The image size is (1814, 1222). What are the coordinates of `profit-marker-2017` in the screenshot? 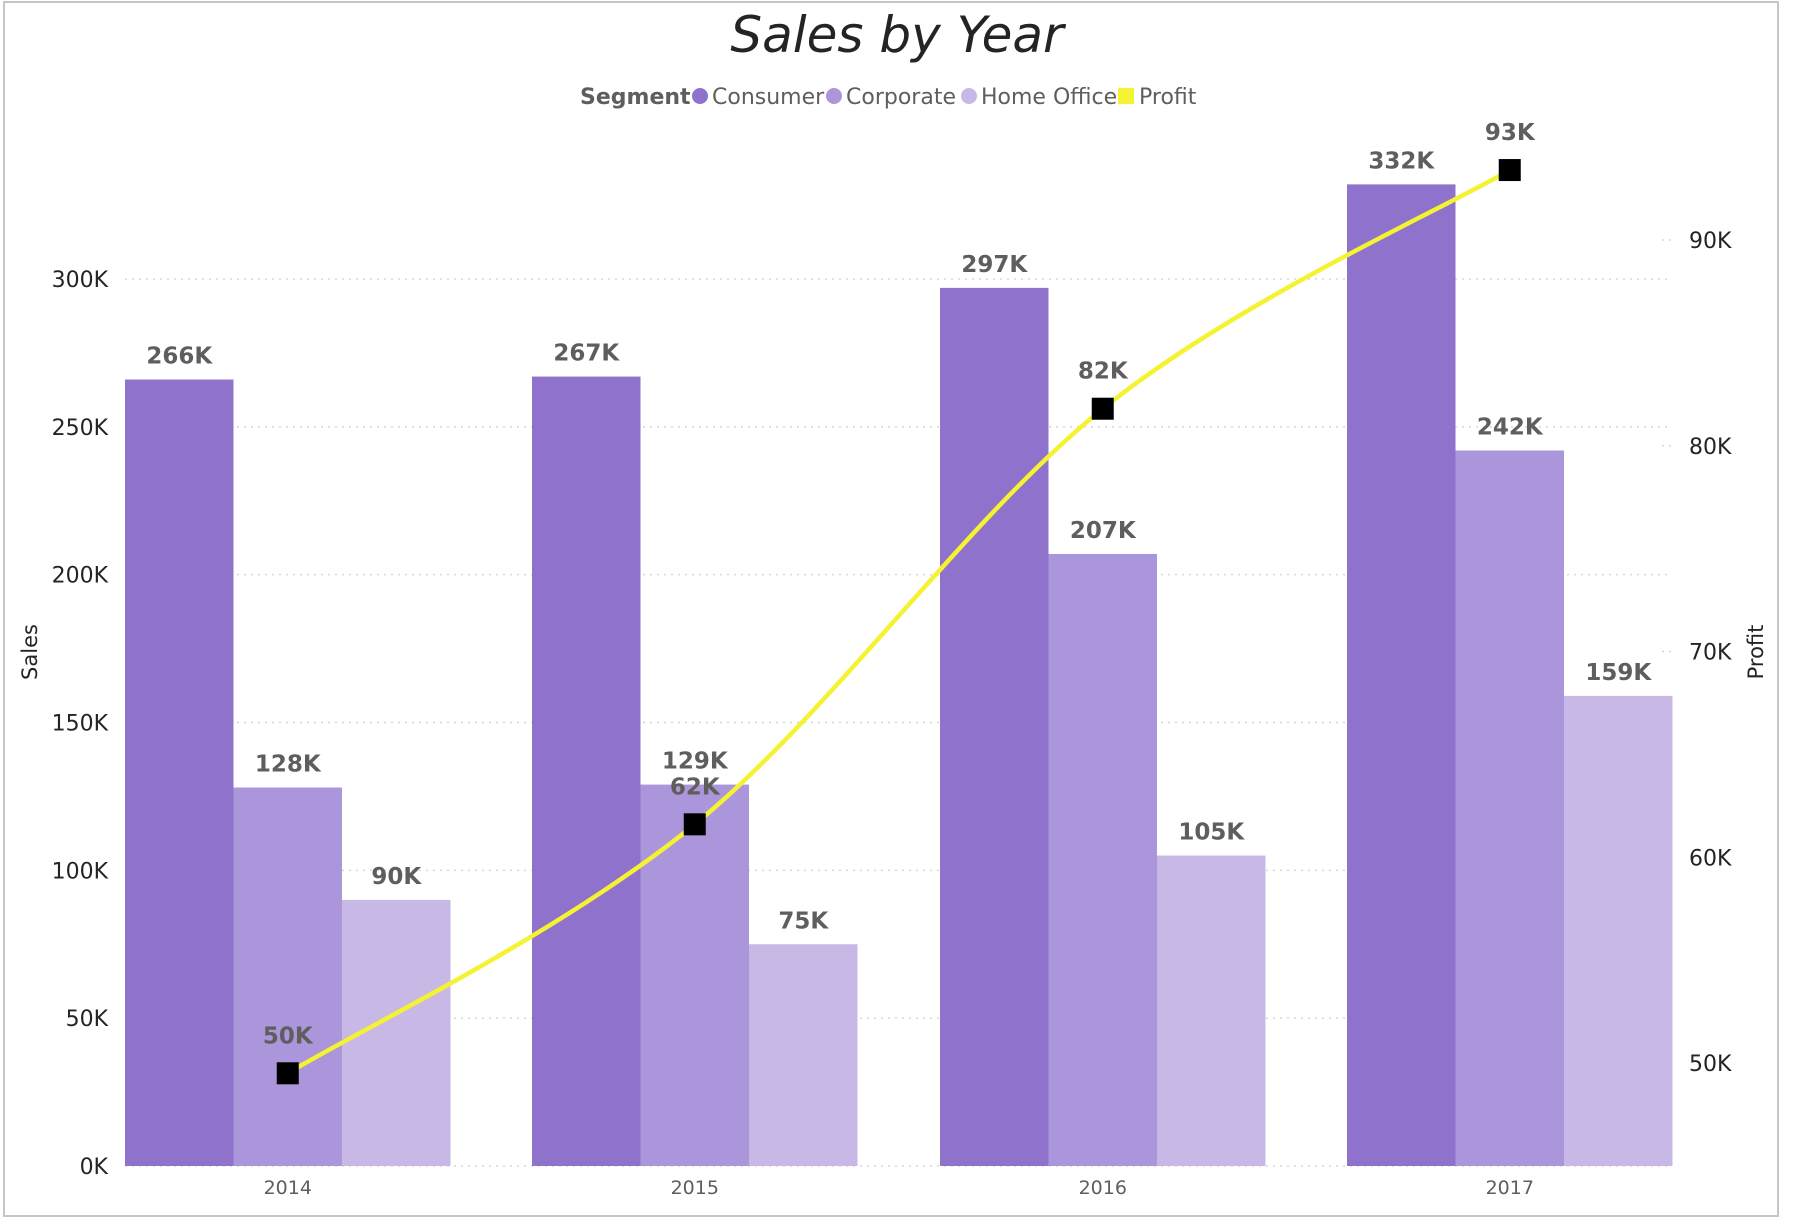 It's located at (1509, 170).